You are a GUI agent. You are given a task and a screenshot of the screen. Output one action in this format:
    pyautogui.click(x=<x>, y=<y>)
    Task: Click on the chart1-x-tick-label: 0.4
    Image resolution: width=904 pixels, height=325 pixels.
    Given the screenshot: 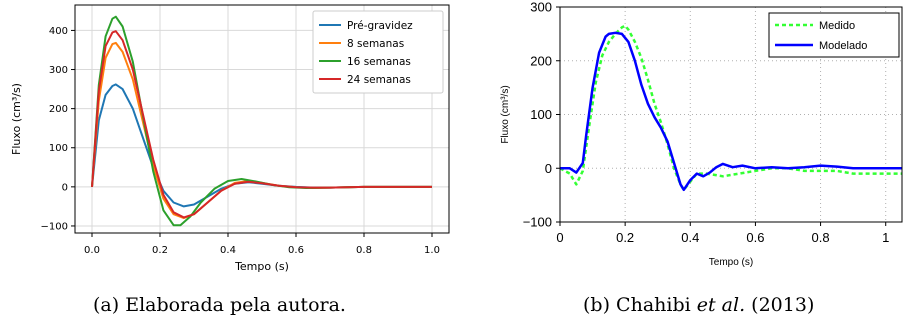 What is the action you would take?
    pyautogui.click(x=690, y=237)
    